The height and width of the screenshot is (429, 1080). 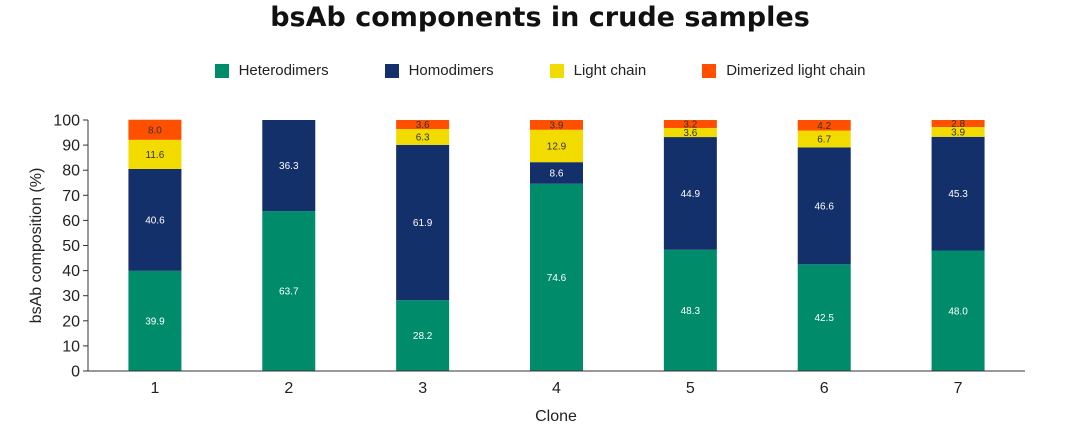 I want to click on x-tick-label: 4, so click(x=556, y=388).